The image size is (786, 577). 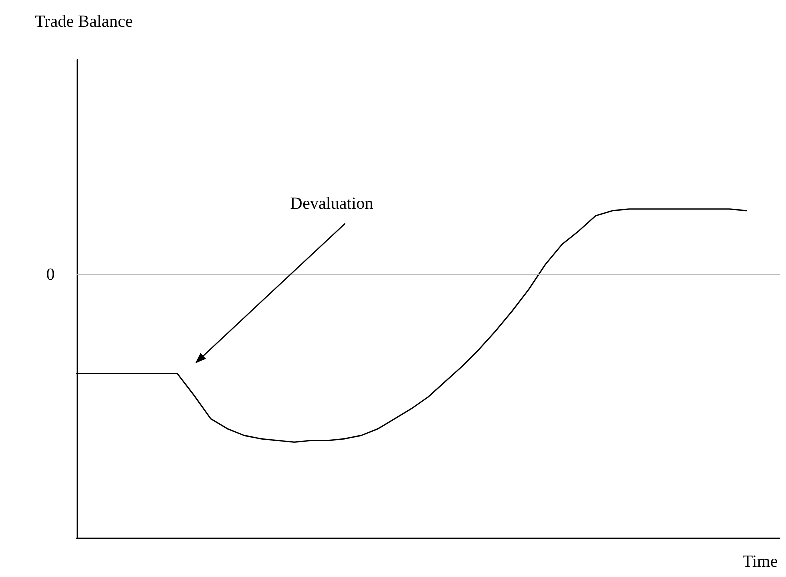 I want to click on text: Trade Balance, so click(x=84, y=22).